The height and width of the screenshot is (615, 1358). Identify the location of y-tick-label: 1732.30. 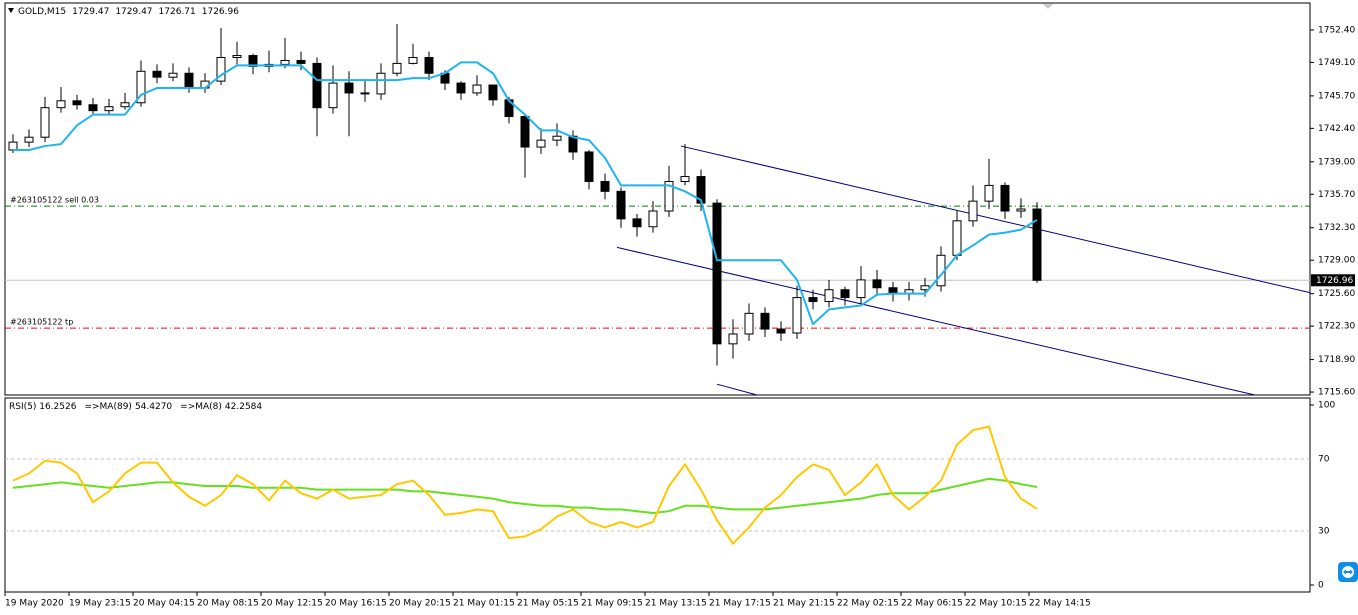
(1336, 228).